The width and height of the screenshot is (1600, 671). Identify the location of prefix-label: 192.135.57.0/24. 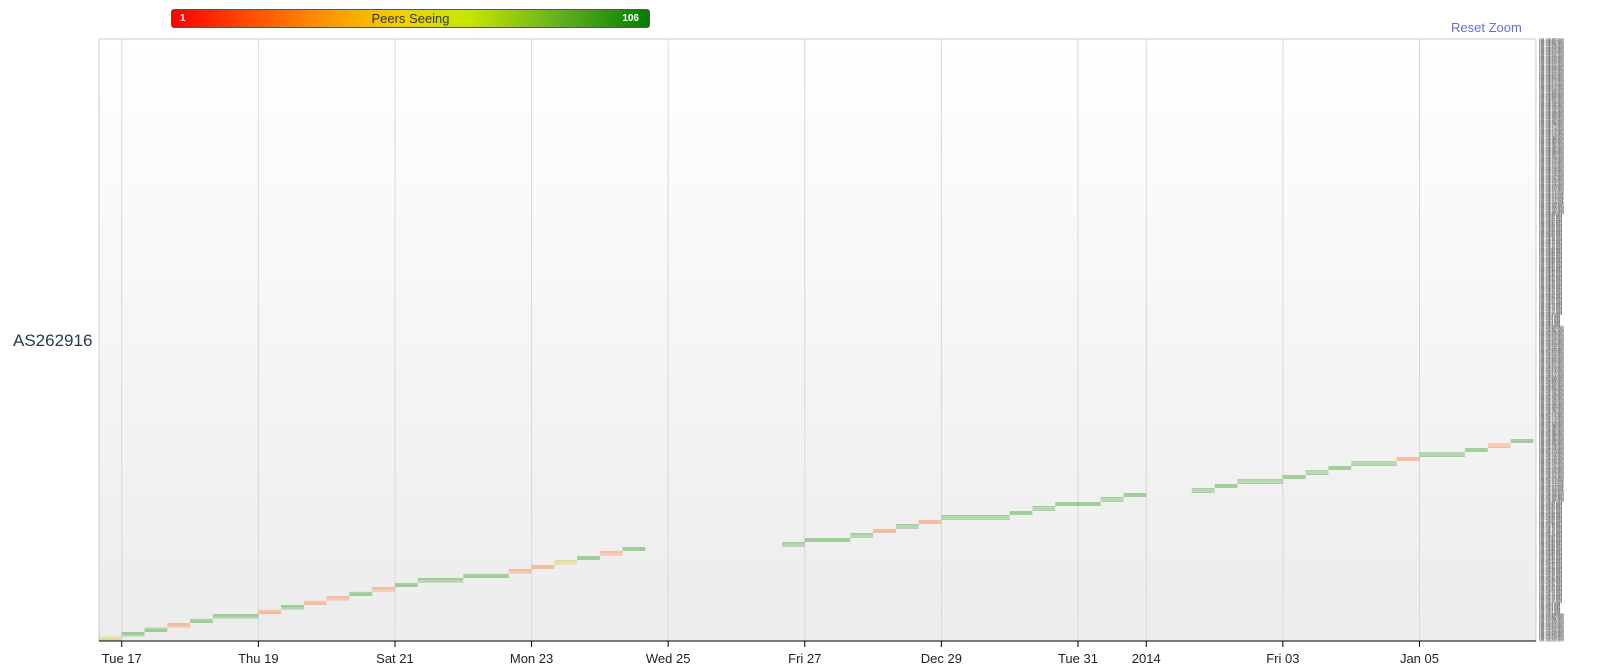
(1550, 262).